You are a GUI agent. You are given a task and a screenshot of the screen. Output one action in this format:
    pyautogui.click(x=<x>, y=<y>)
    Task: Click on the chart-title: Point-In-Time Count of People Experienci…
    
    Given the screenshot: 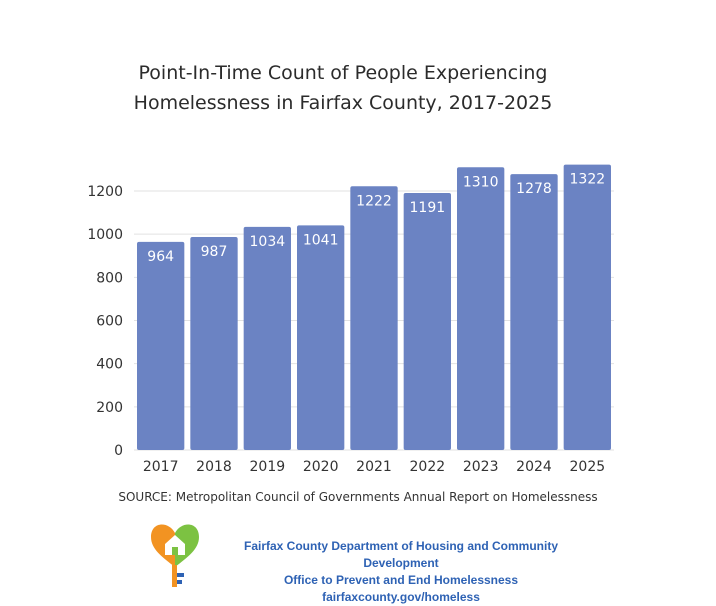 What is the action you would take?
    pyautogui.click(x=343, y=88)
    